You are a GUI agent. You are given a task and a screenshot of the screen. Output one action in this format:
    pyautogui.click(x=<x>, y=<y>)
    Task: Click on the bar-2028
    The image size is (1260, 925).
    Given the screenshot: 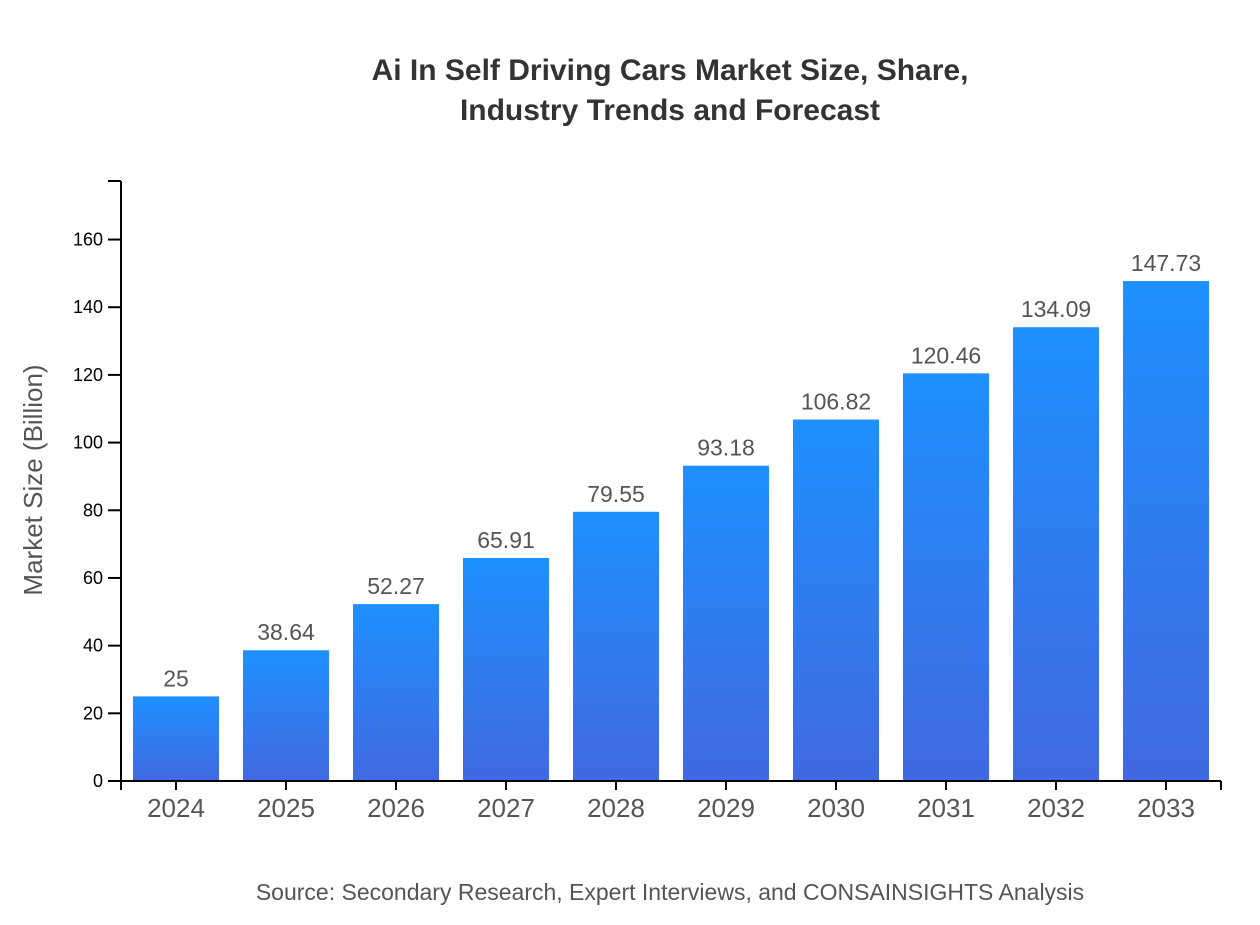 What is the action you would take?
    pyautogui.click(x=616, y=646)
    